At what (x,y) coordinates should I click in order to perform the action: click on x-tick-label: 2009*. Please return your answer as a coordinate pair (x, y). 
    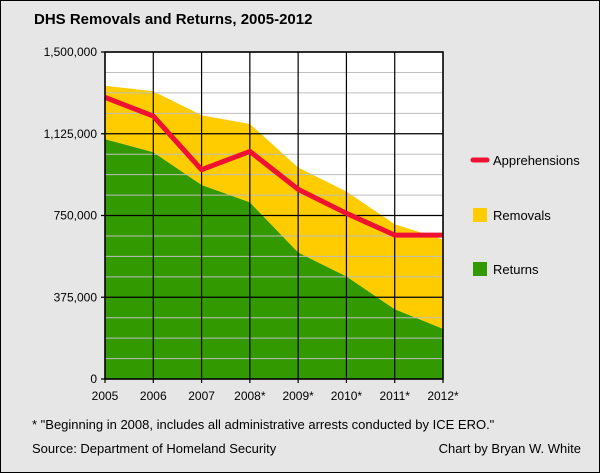
    Looking at the image, I should click on (298, 396).